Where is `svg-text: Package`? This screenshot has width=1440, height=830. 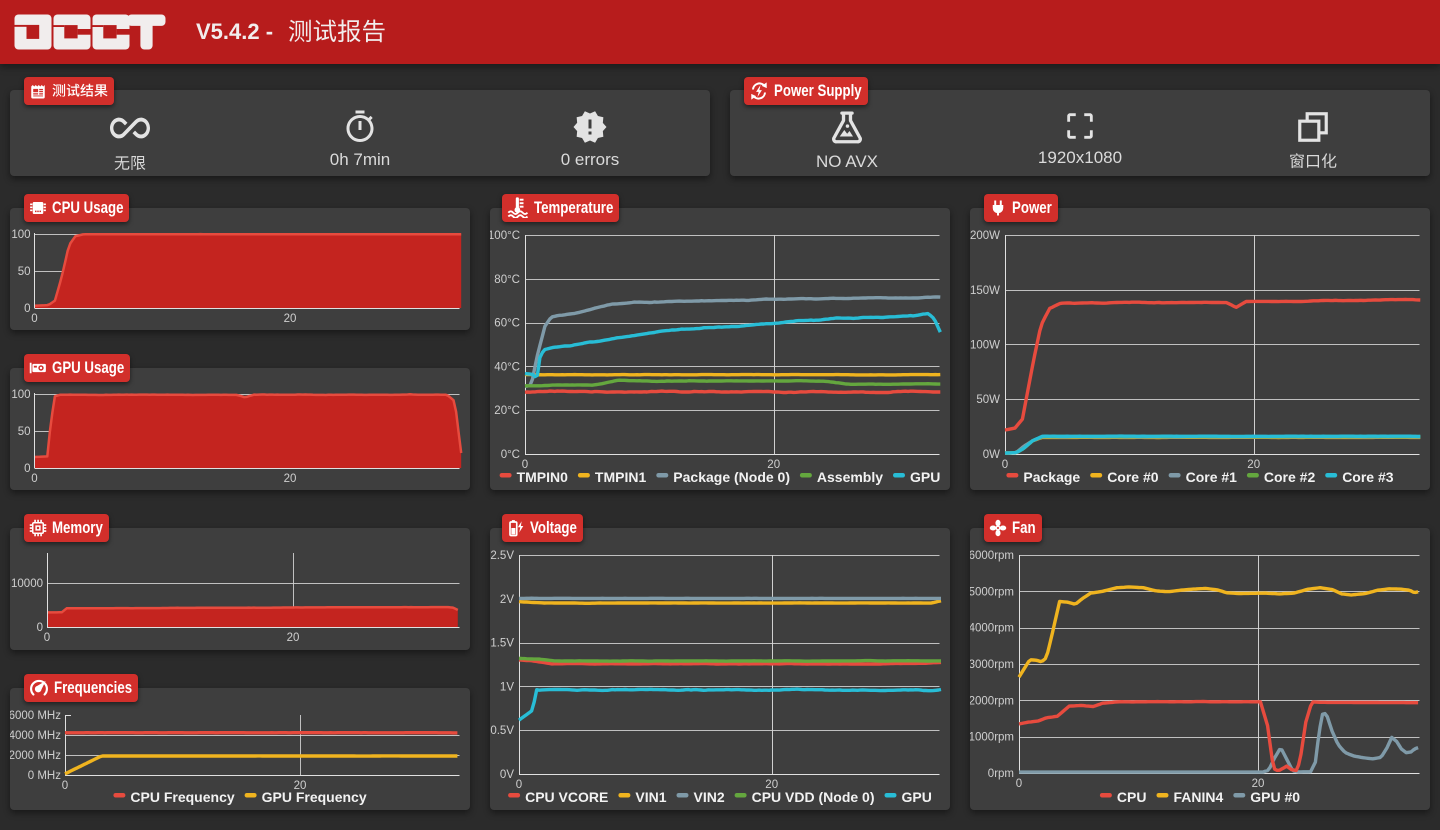 svg-text: Package is located at coordinates (1051, 477).